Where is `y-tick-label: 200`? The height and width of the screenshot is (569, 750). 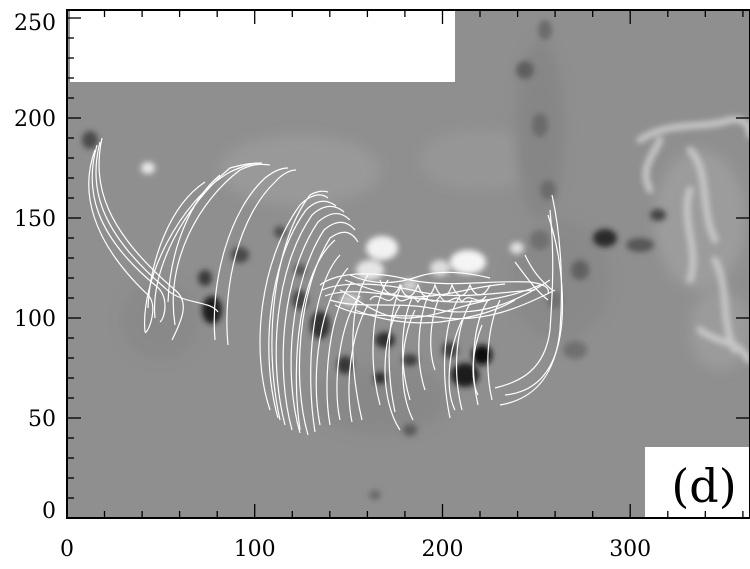
y-tick-label: 200 is located at coordinates (35, 119).